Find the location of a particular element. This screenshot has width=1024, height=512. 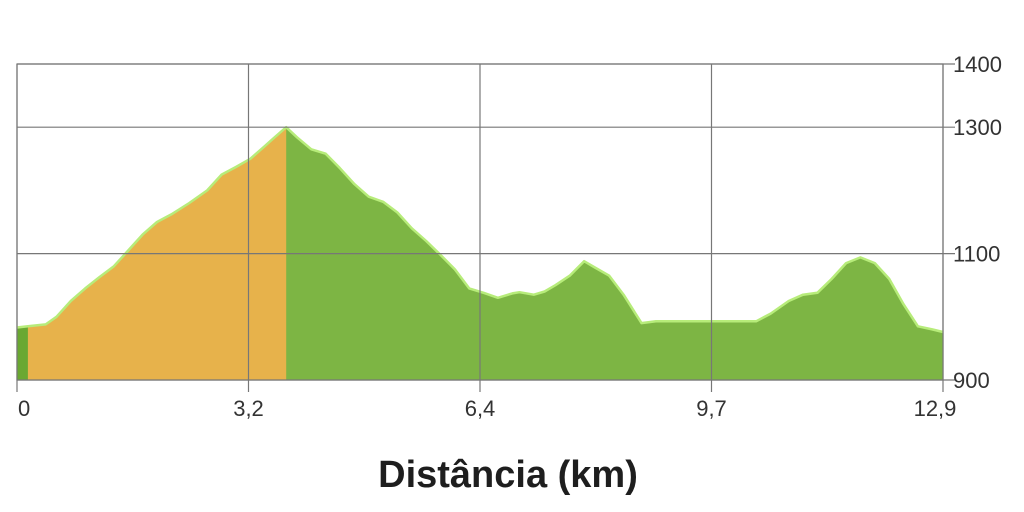

y-tick-label: 1400 is located at coordinates (977, 64).